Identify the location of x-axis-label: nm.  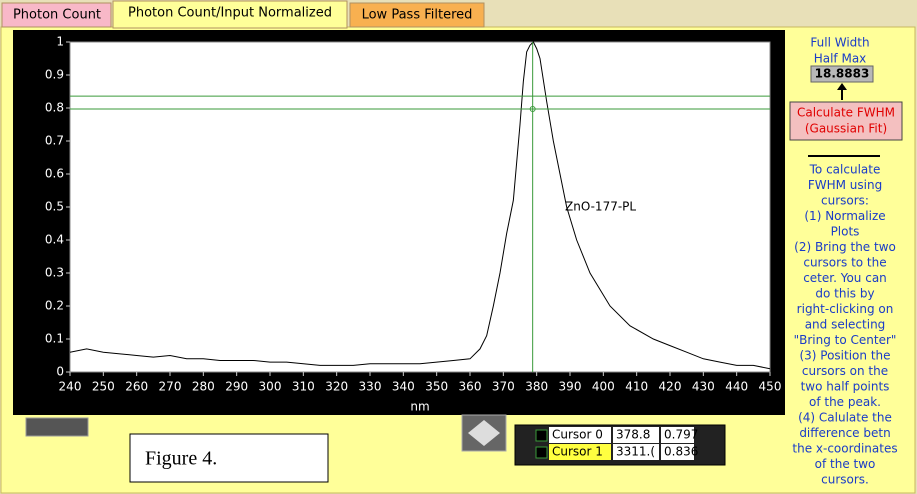
(419, 407).